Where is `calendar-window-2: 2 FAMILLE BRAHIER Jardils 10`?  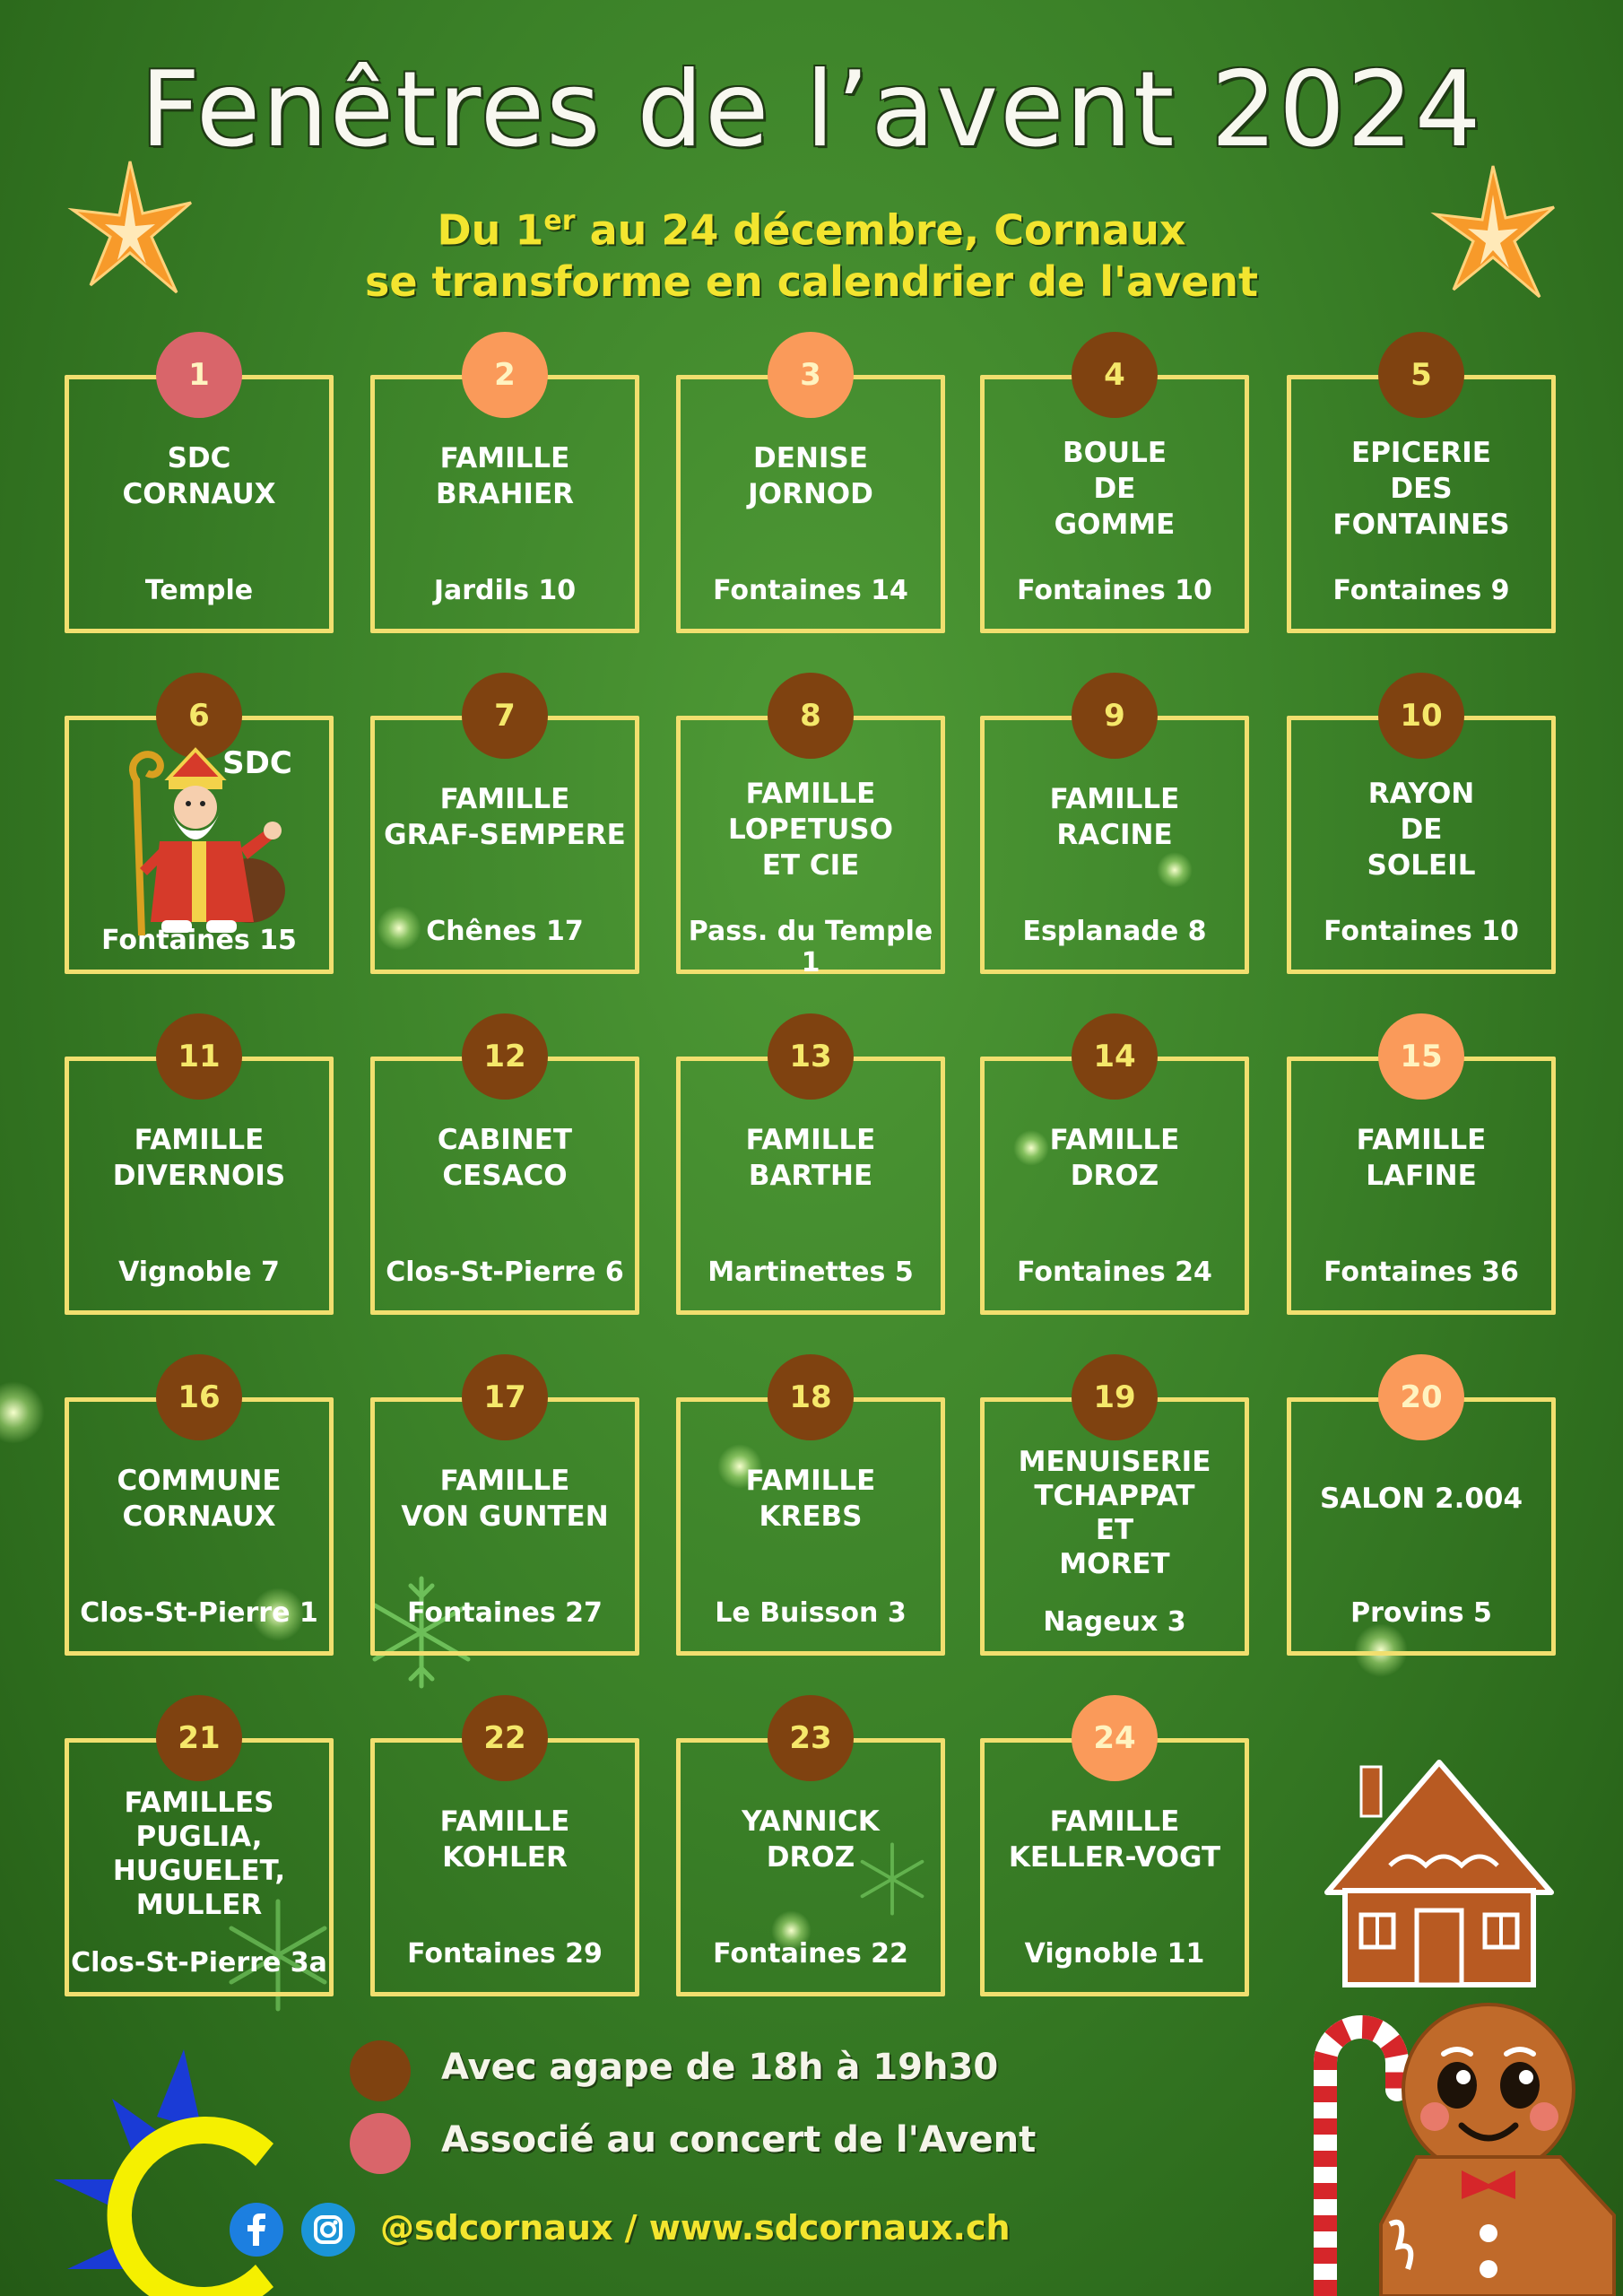 calendar-window-2: 2 FAMILLE BRAHIER Jardils 10 is located at coordinates (505, 482).